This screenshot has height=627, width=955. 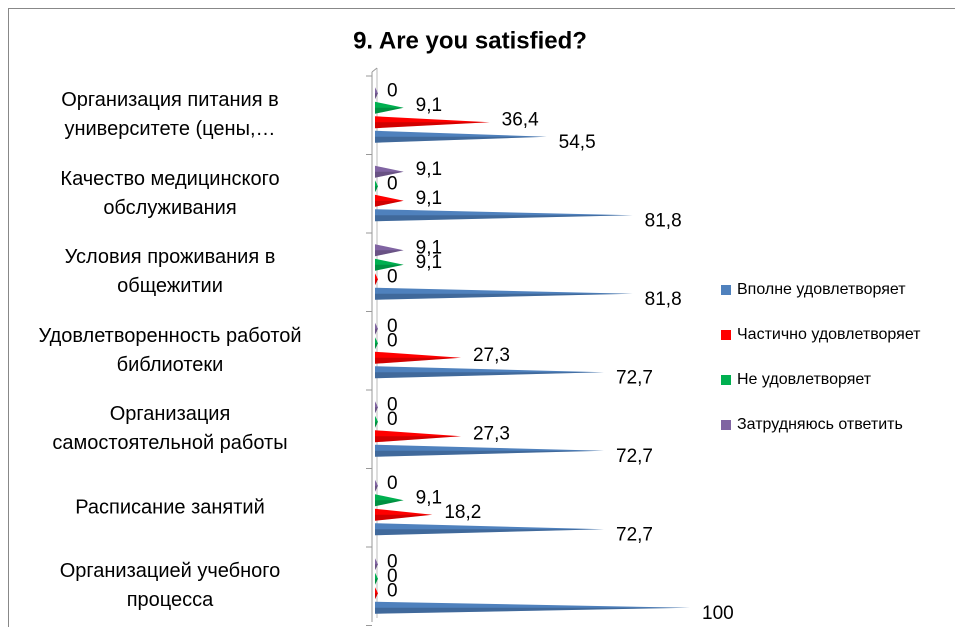 I want to click on data-label: 18,2, so click(x=462, y=512).